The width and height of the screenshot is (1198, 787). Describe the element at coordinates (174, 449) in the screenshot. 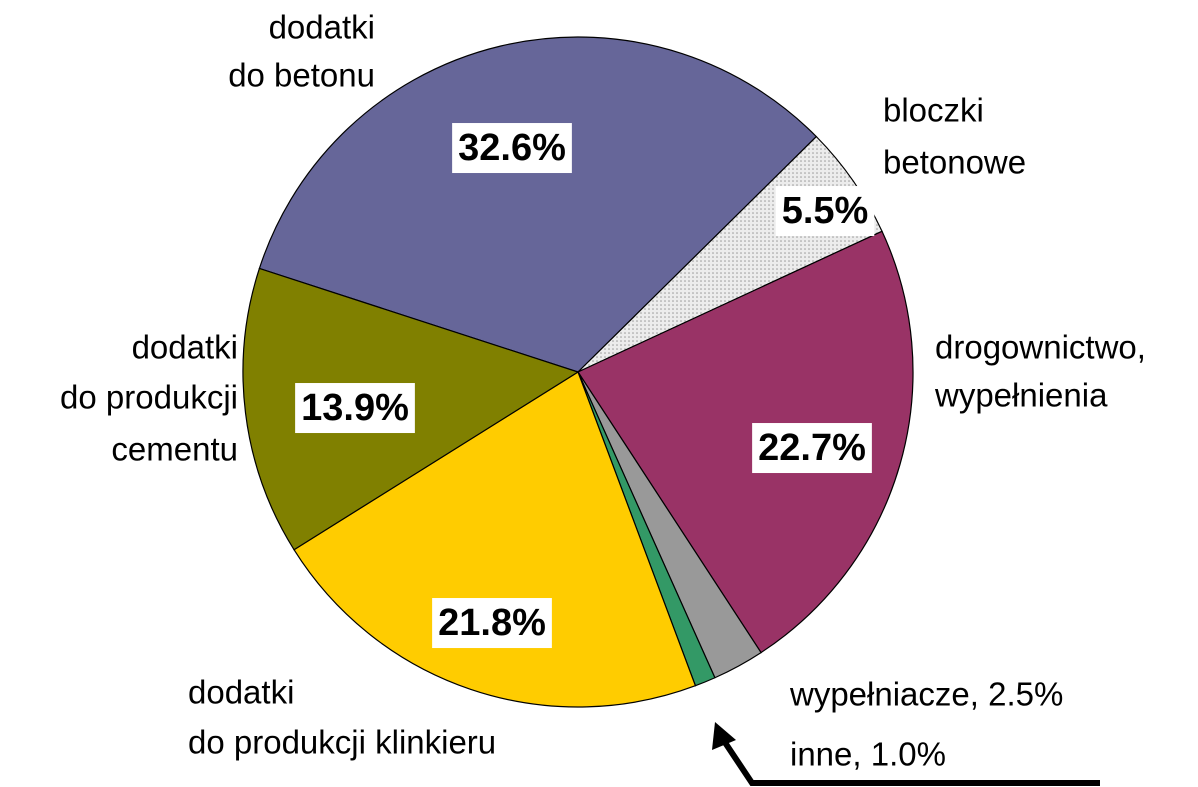

I see `slice-label: cementu` at that location.